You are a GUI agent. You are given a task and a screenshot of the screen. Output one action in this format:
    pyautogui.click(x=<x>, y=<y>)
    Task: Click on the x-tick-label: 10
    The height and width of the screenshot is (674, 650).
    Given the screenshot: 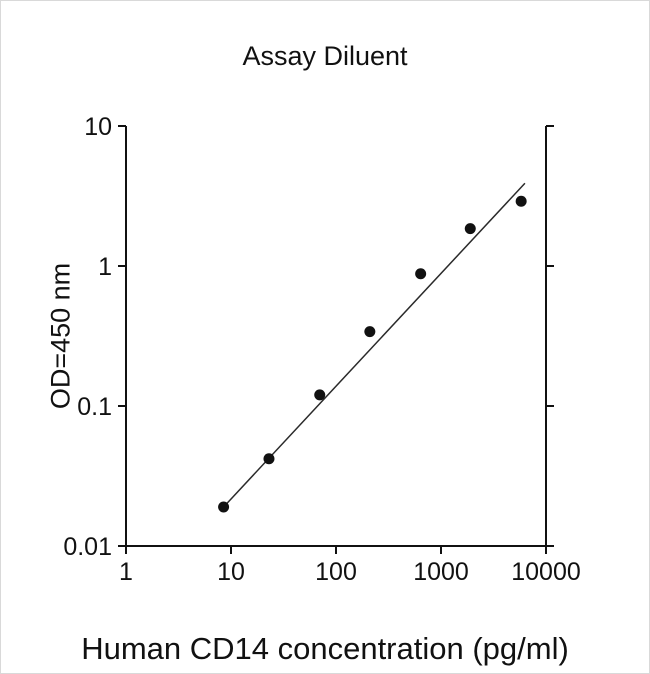 What is the action you would take?
    pyautogui.click(x=231, y=572)
    